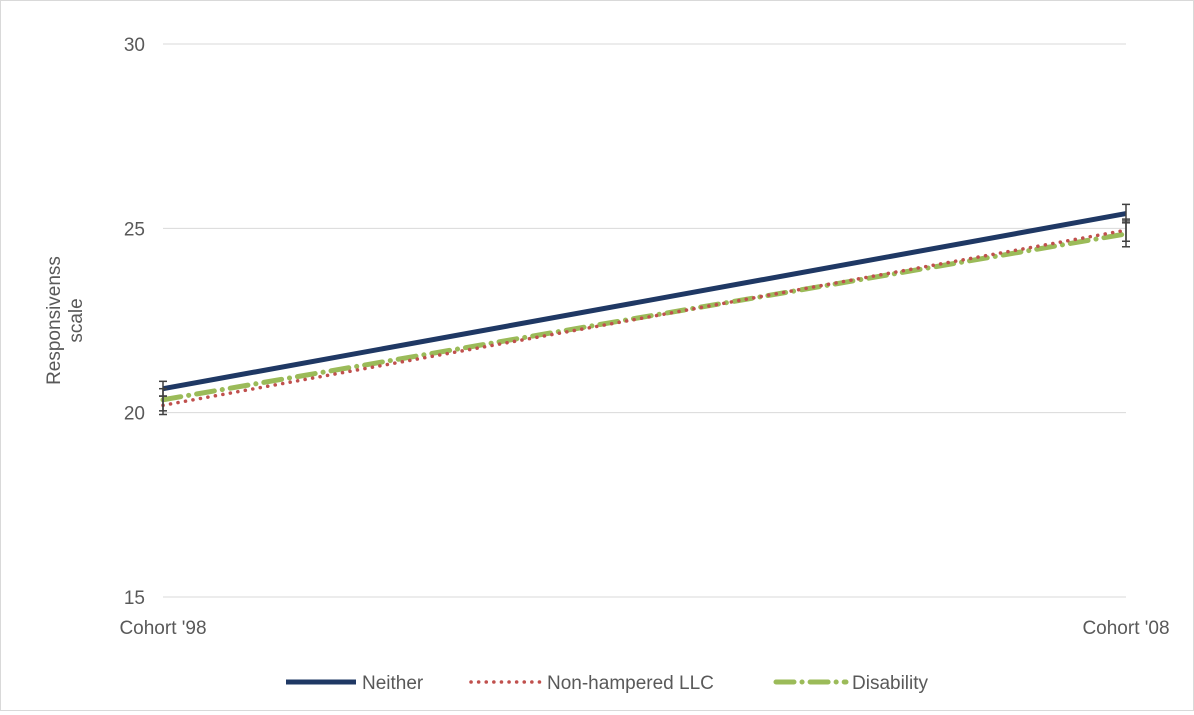 This screenshot has height=715, width=1194. I want to click on legend-label: Neither, so click(393, 683).